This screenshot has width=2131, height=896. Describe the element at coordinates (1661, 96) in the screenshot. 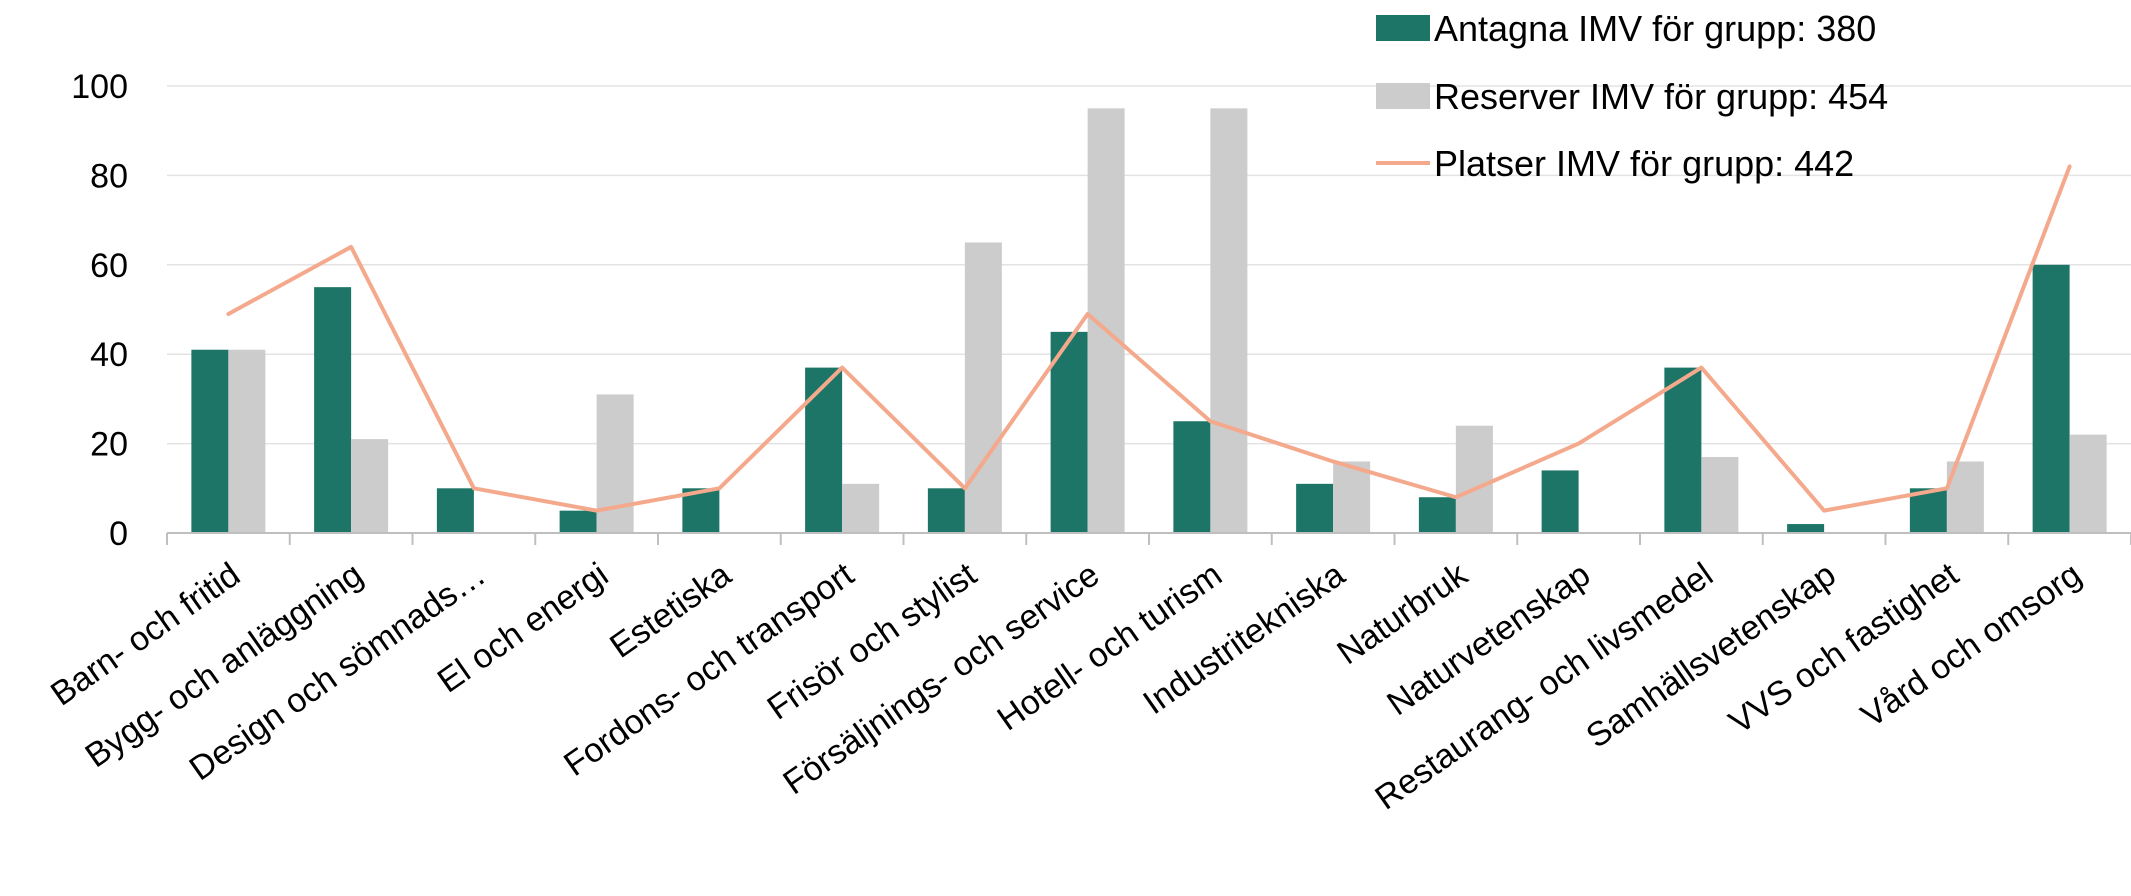

I see `legend-label-1: Reserver IMV för grupp: 454` at that location.